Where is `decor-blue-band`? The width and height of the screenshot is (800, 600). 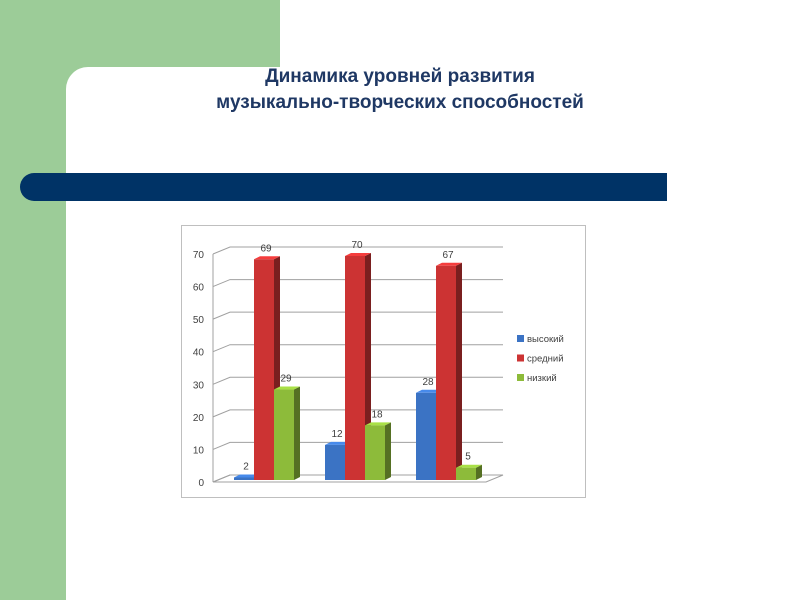 decor-blue-band is located at coordinates (343, 187).